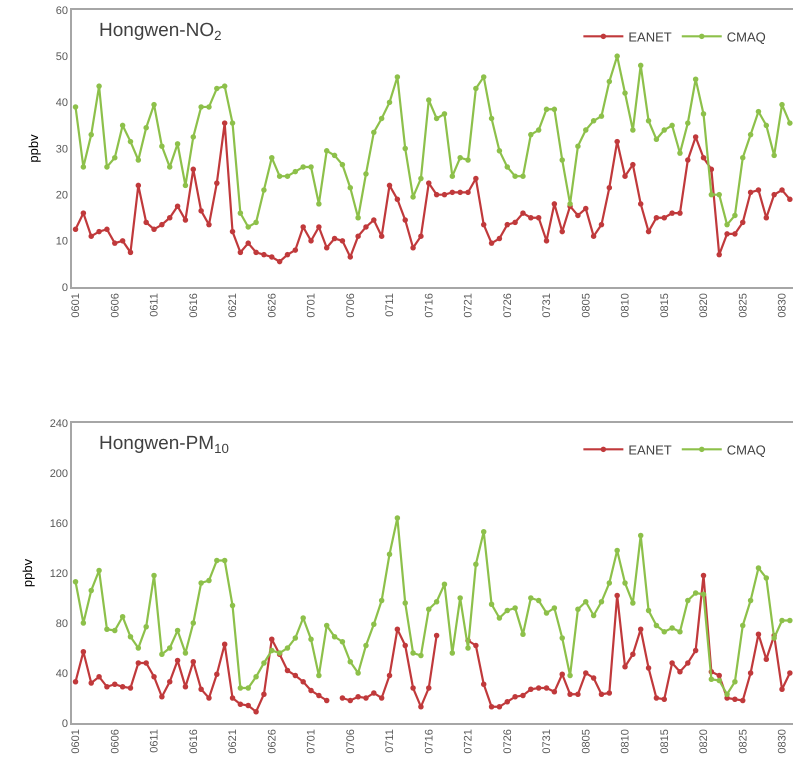 This screenshot has width=793, height=774. What do you see at coordinates (62, 196) in the screenshot?
I see `y-tick-label: 20` at bounding box center [62, 196].